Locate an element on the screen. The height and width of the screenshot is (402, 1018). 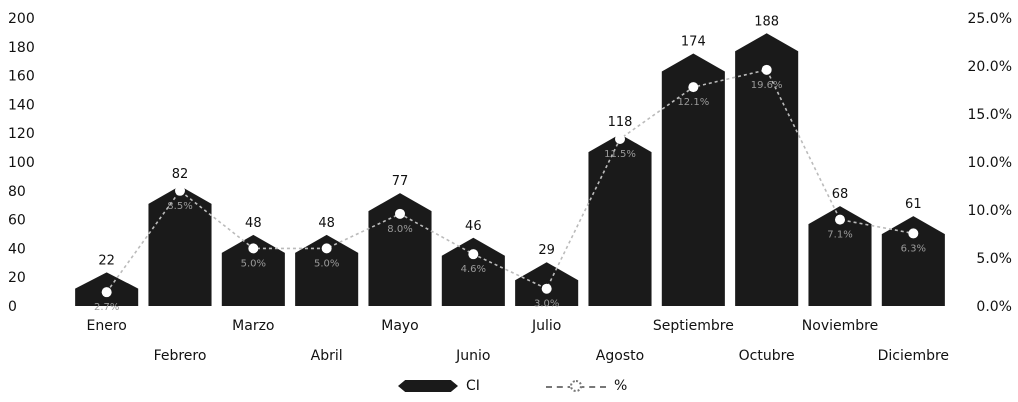
bar-value-label: 46 is located at coordinates (473, 226).